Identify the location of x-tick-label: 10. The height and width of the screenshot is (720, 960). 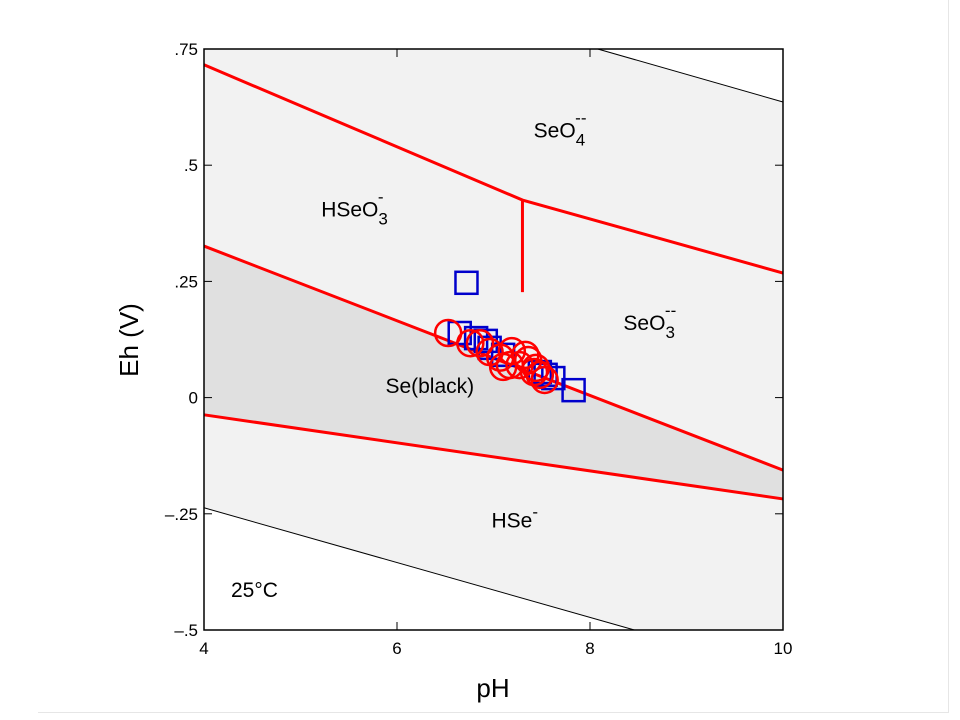
(783, 648).